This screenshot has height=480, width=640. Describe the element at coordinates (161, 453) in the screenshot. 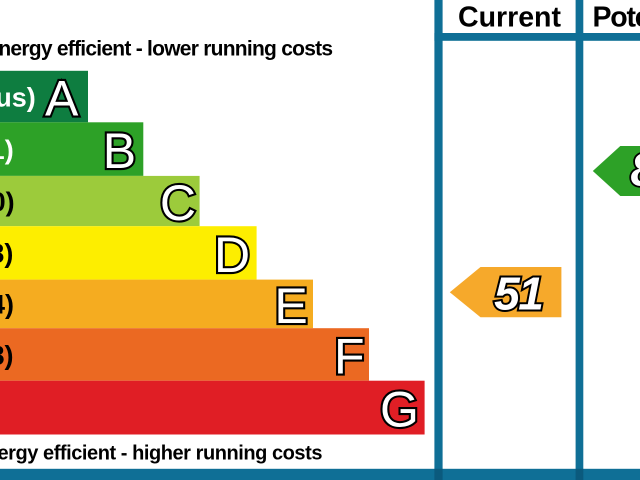

I see `svg-text:ergy efficient - higher runnin: ergy efficient - higher running costs` at that location.